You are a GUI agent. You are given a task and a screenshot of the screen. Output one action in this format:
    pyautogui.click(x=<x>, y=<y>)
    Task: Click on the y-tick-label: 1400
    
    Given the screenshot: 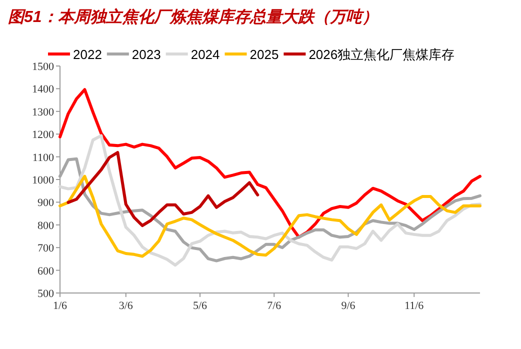 What is the action you would take?
    pyautogui.click(x=43, y=90)
    